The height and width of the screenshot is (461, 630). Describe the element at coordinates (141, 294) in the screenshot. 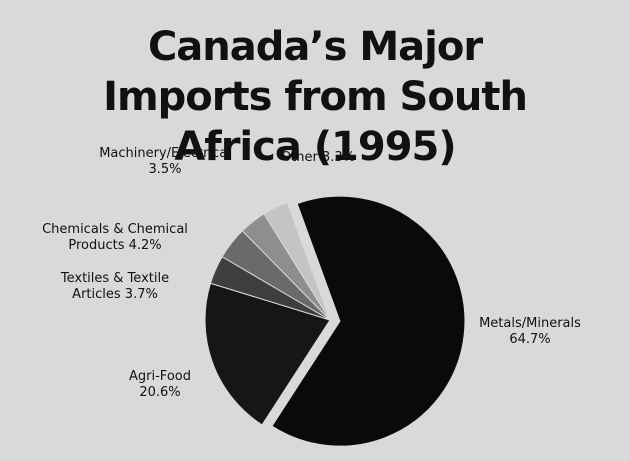

I see `value-label: 3.7%` at that location.